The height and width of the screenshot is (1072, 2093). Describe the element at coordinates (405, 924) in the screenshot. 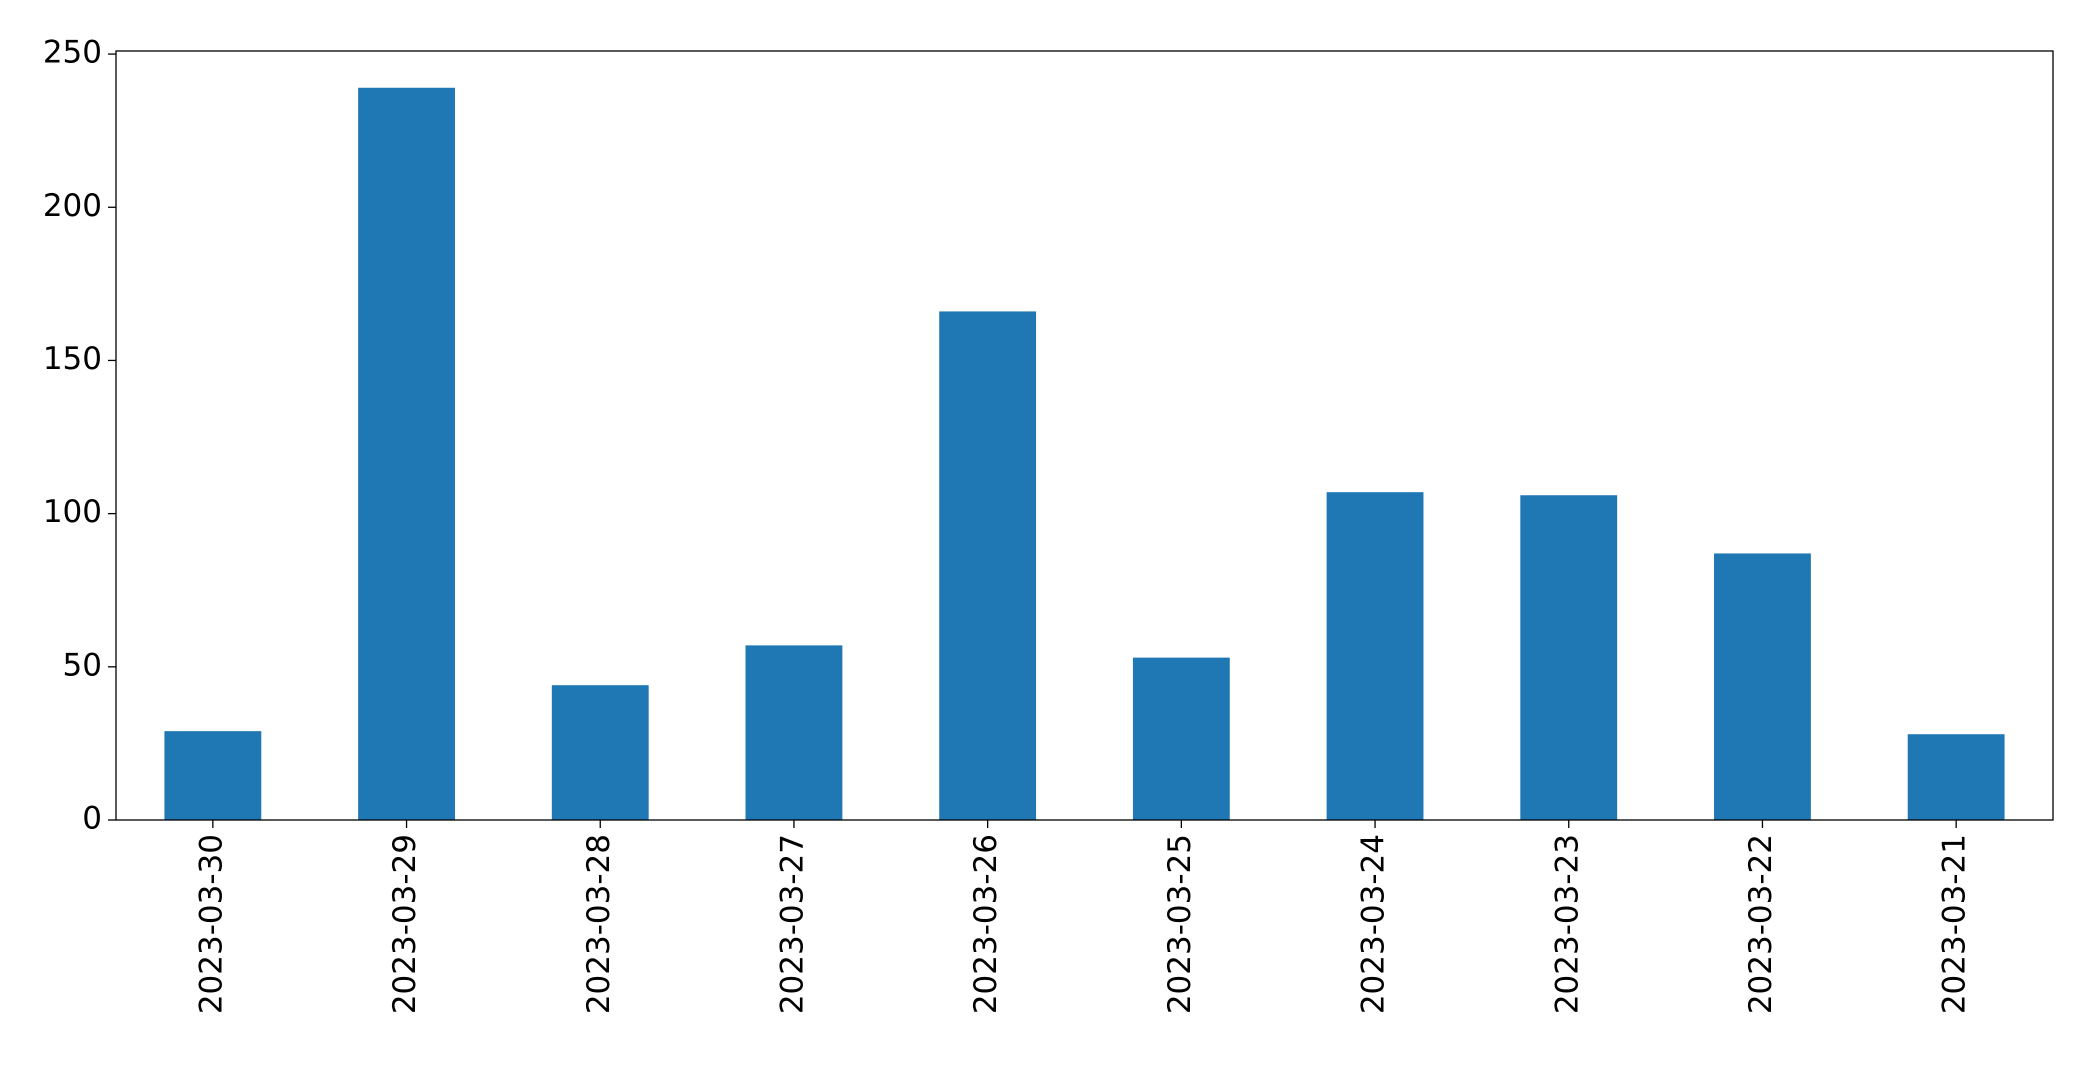

I see `x-tick-label: 2023-03-29` at that location.